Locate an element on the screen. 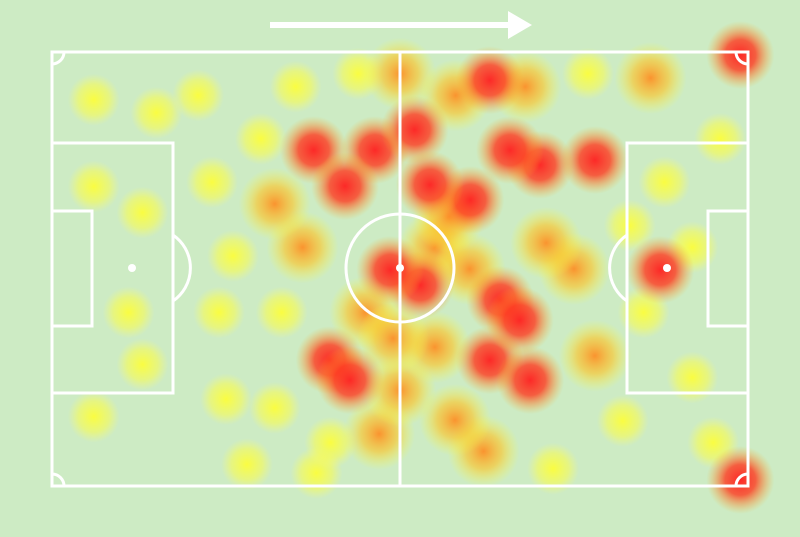 The height and width of the screenshot is (537, 800). left-goal-area is located at coordinates (72, 268).